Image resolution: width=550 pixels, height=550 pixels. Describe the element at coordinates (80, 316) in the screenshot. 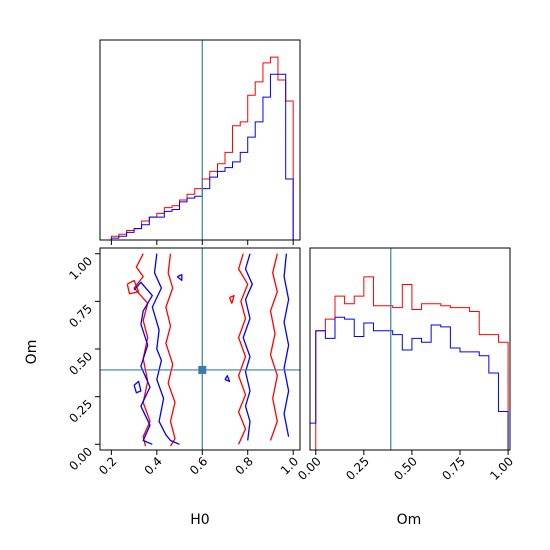

I see `contour-y-tick-label: 0.75` at that location.